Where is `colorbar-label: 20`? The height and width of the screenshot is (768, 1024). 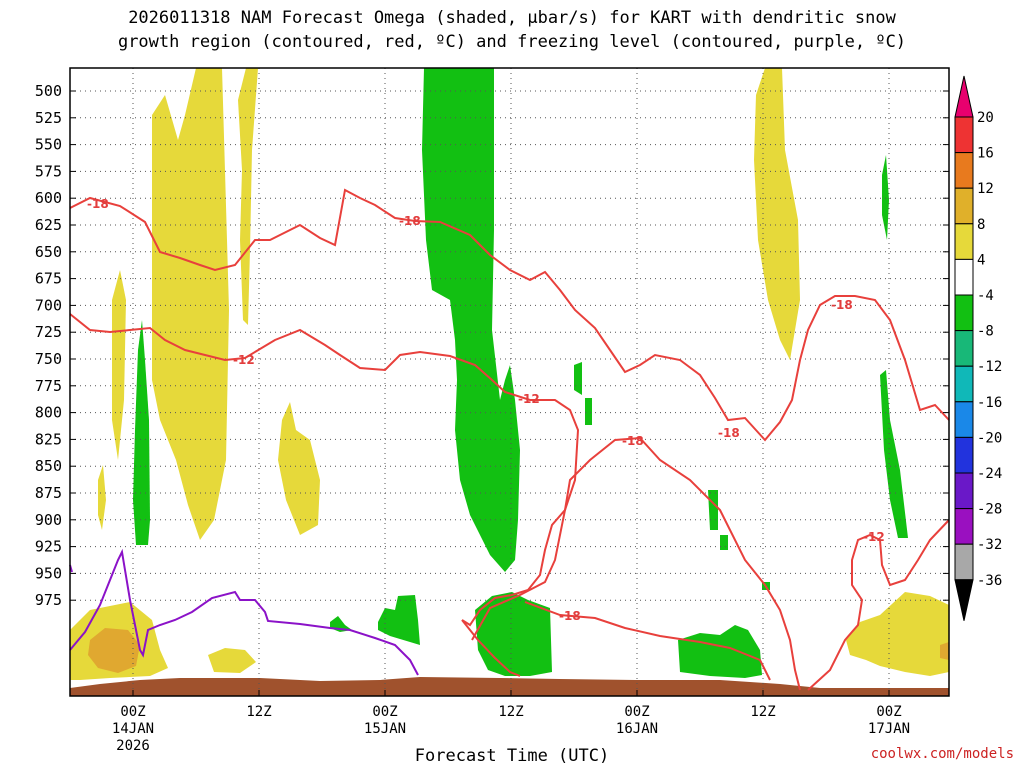 colorbar-label: 20 is located at coordinates (985, 118).